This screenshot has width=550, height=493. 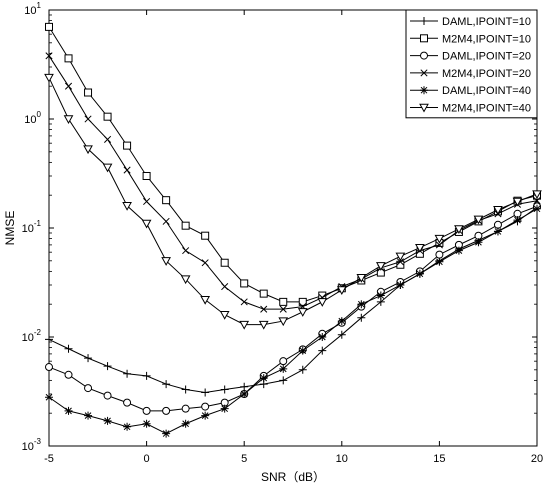 What do you see at coordinates (49, 459) in the screenshot?
I see `x-tick-label: -5` at bounding box center [49, 459].